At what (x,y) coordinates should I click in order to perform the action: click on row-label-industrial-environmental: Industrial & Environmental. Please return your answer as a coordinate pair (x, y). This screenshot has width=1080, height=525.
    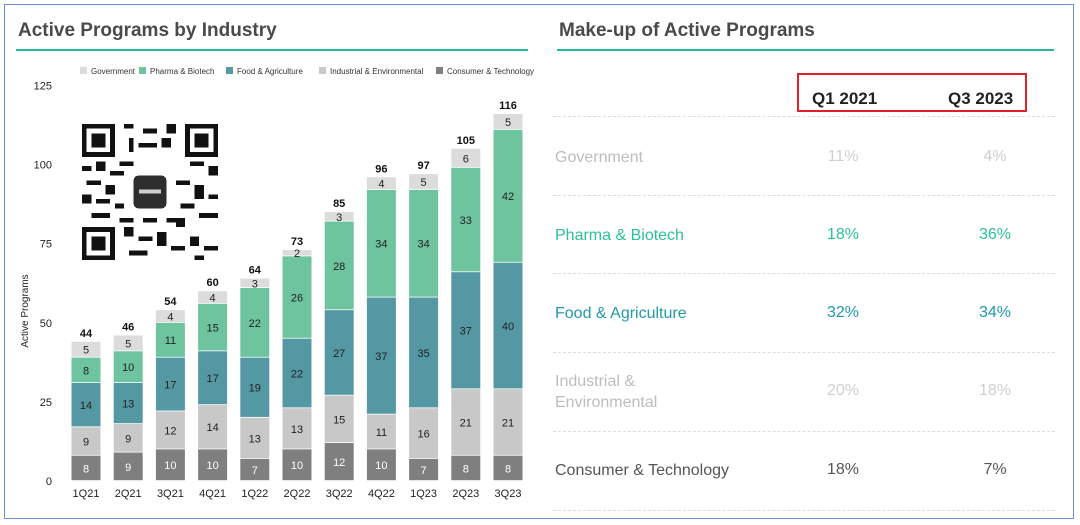
    Looking at the image, I should click on (606, 392).